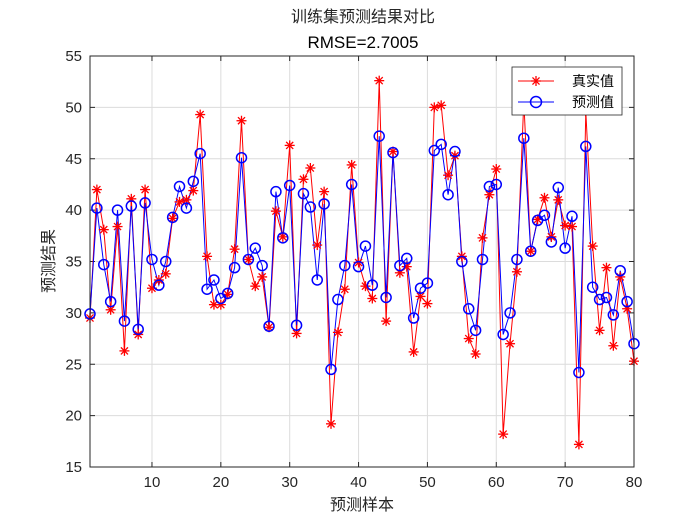  Describe the element at coordinates (73, 262) in the screenshot. I see `y-tick-label: 35` at that location.